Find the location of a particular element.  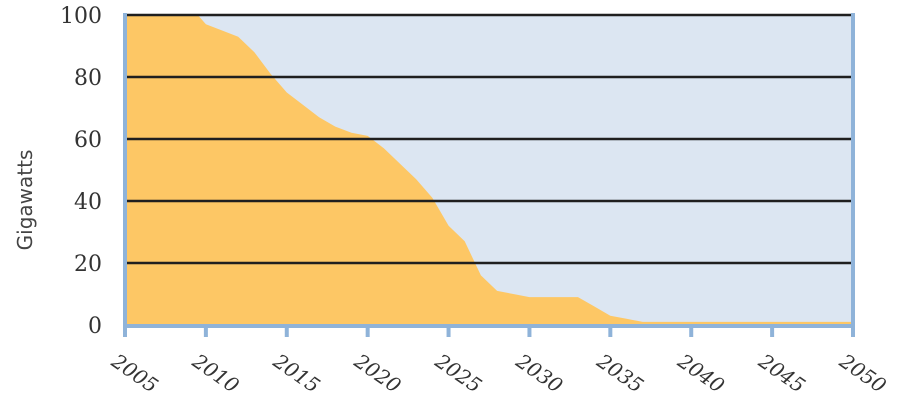

y-tick-label: 0 is located at coordinates (95, 326).